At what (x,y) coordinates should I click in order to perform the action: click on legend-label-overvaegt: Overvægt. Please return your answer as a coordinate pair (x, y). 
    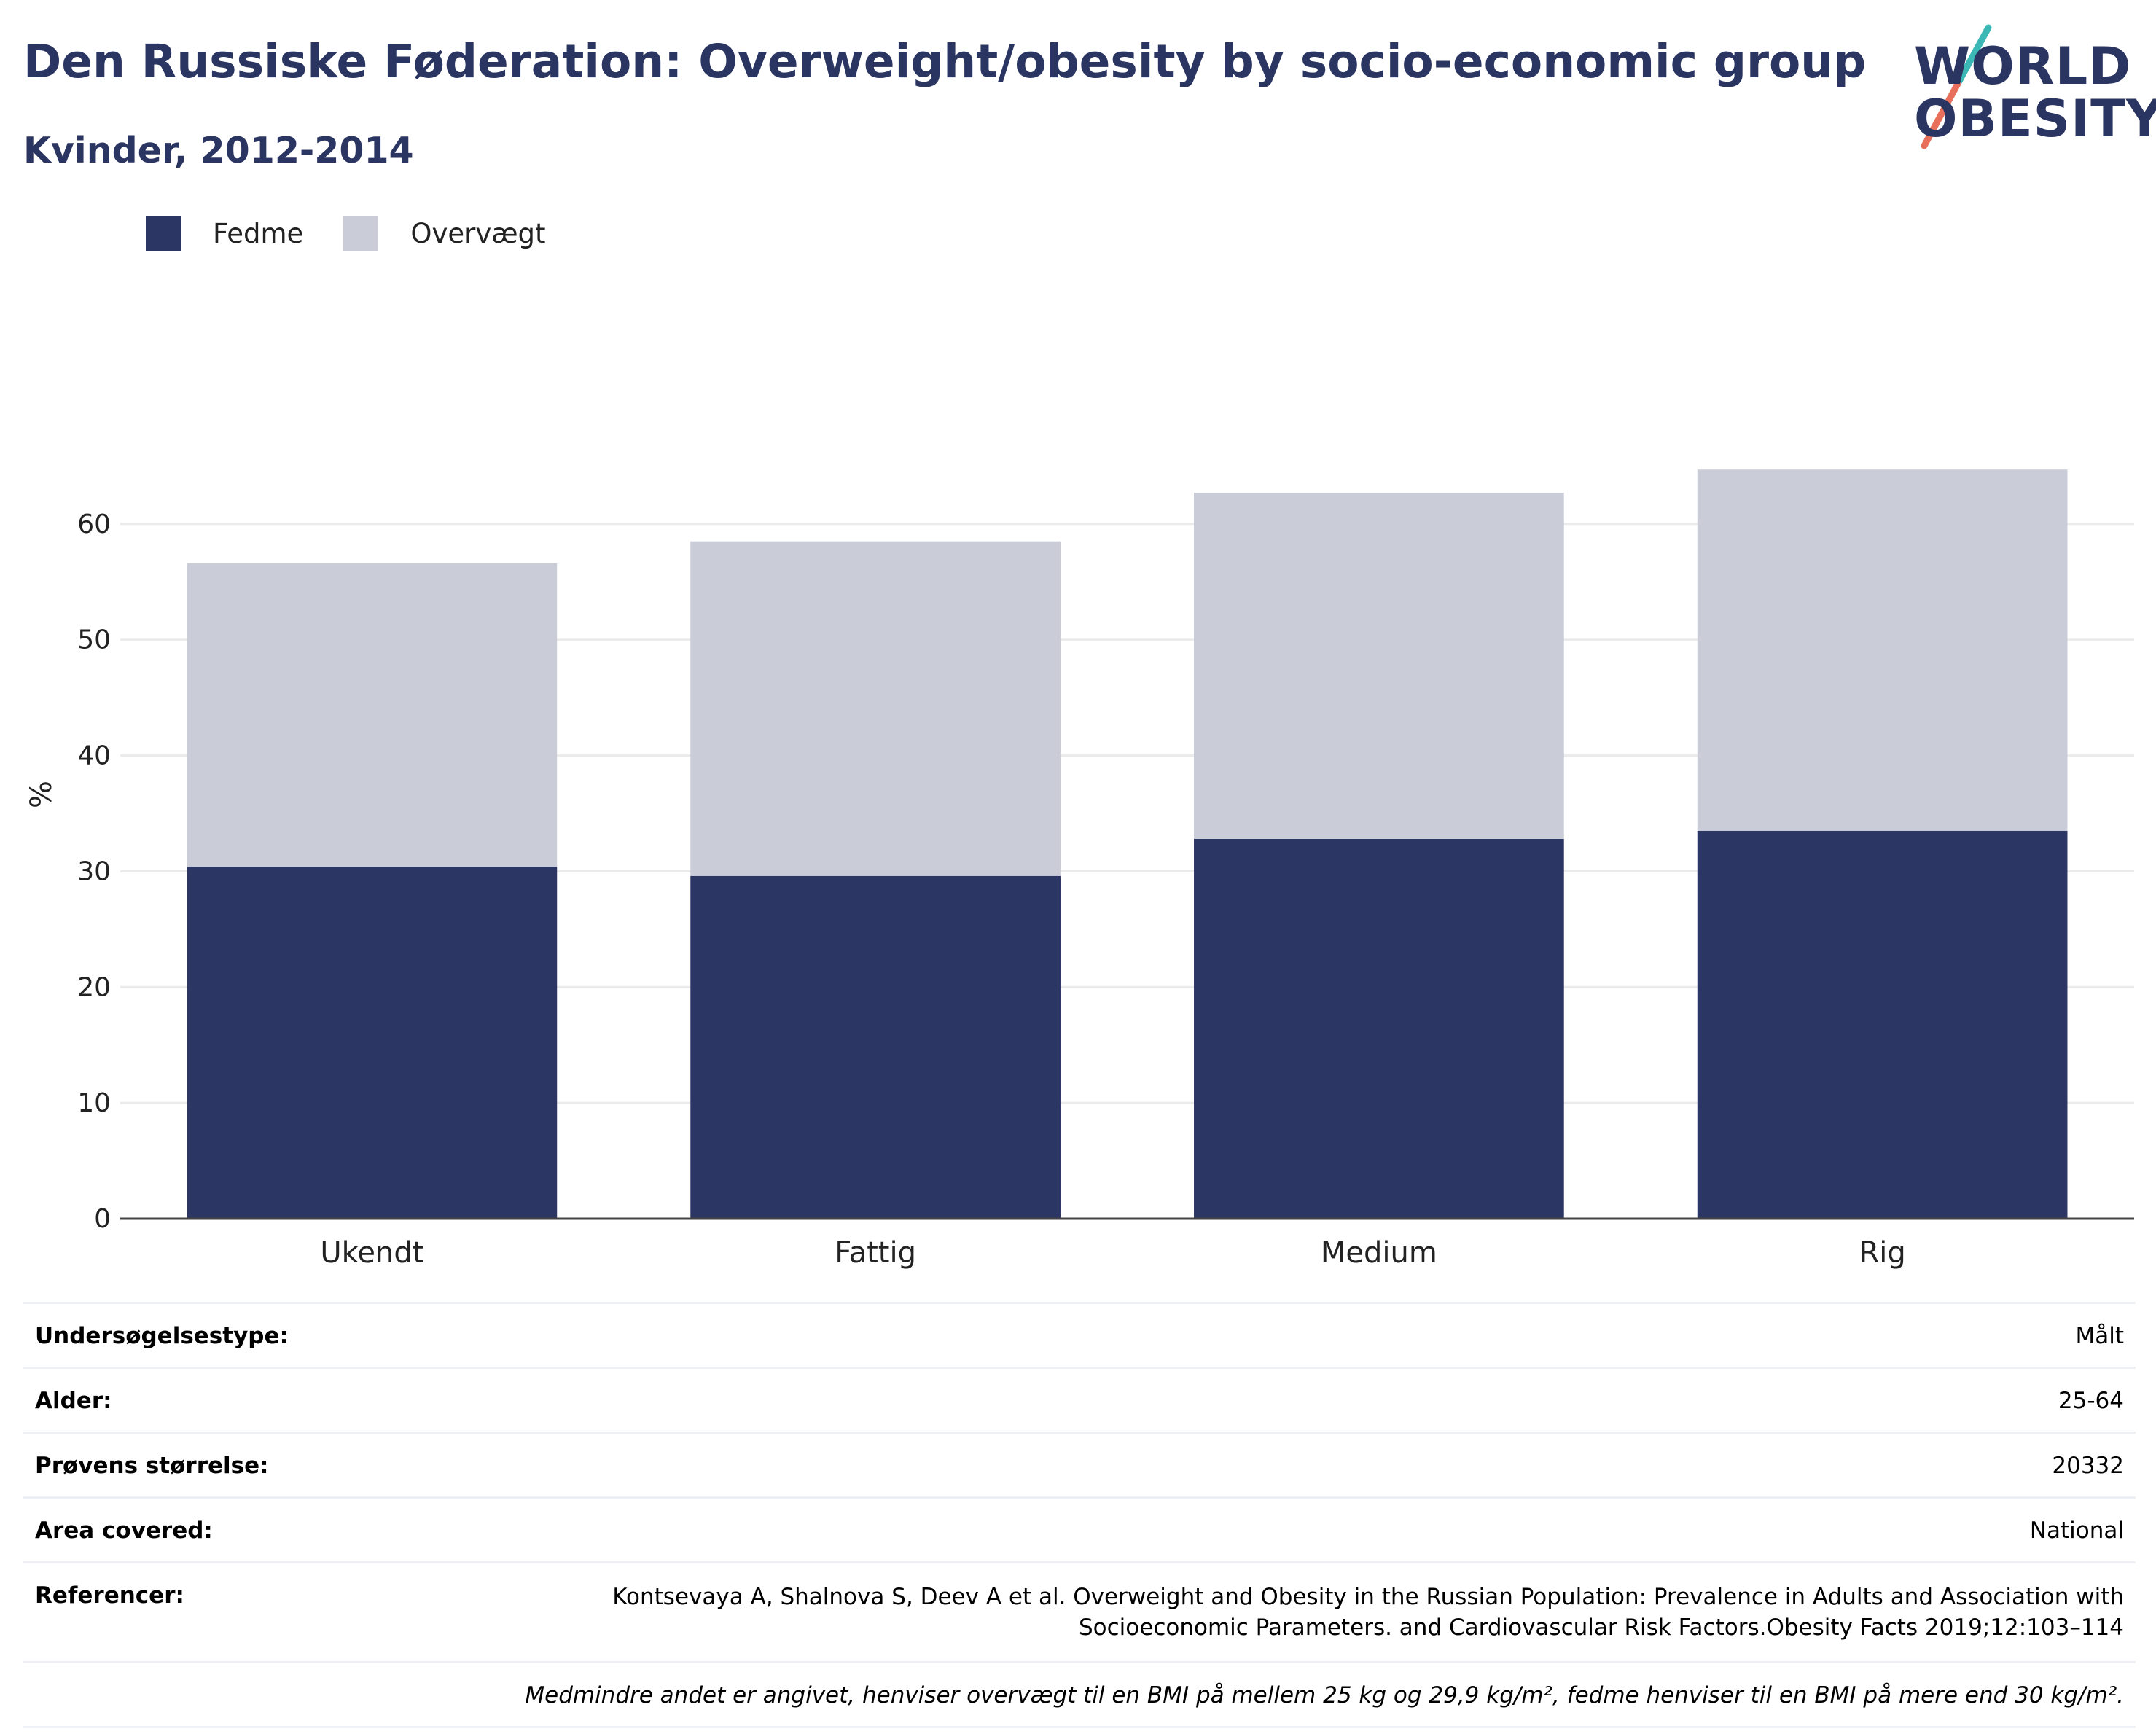
    Looking at the image, I should click on (478, 233).